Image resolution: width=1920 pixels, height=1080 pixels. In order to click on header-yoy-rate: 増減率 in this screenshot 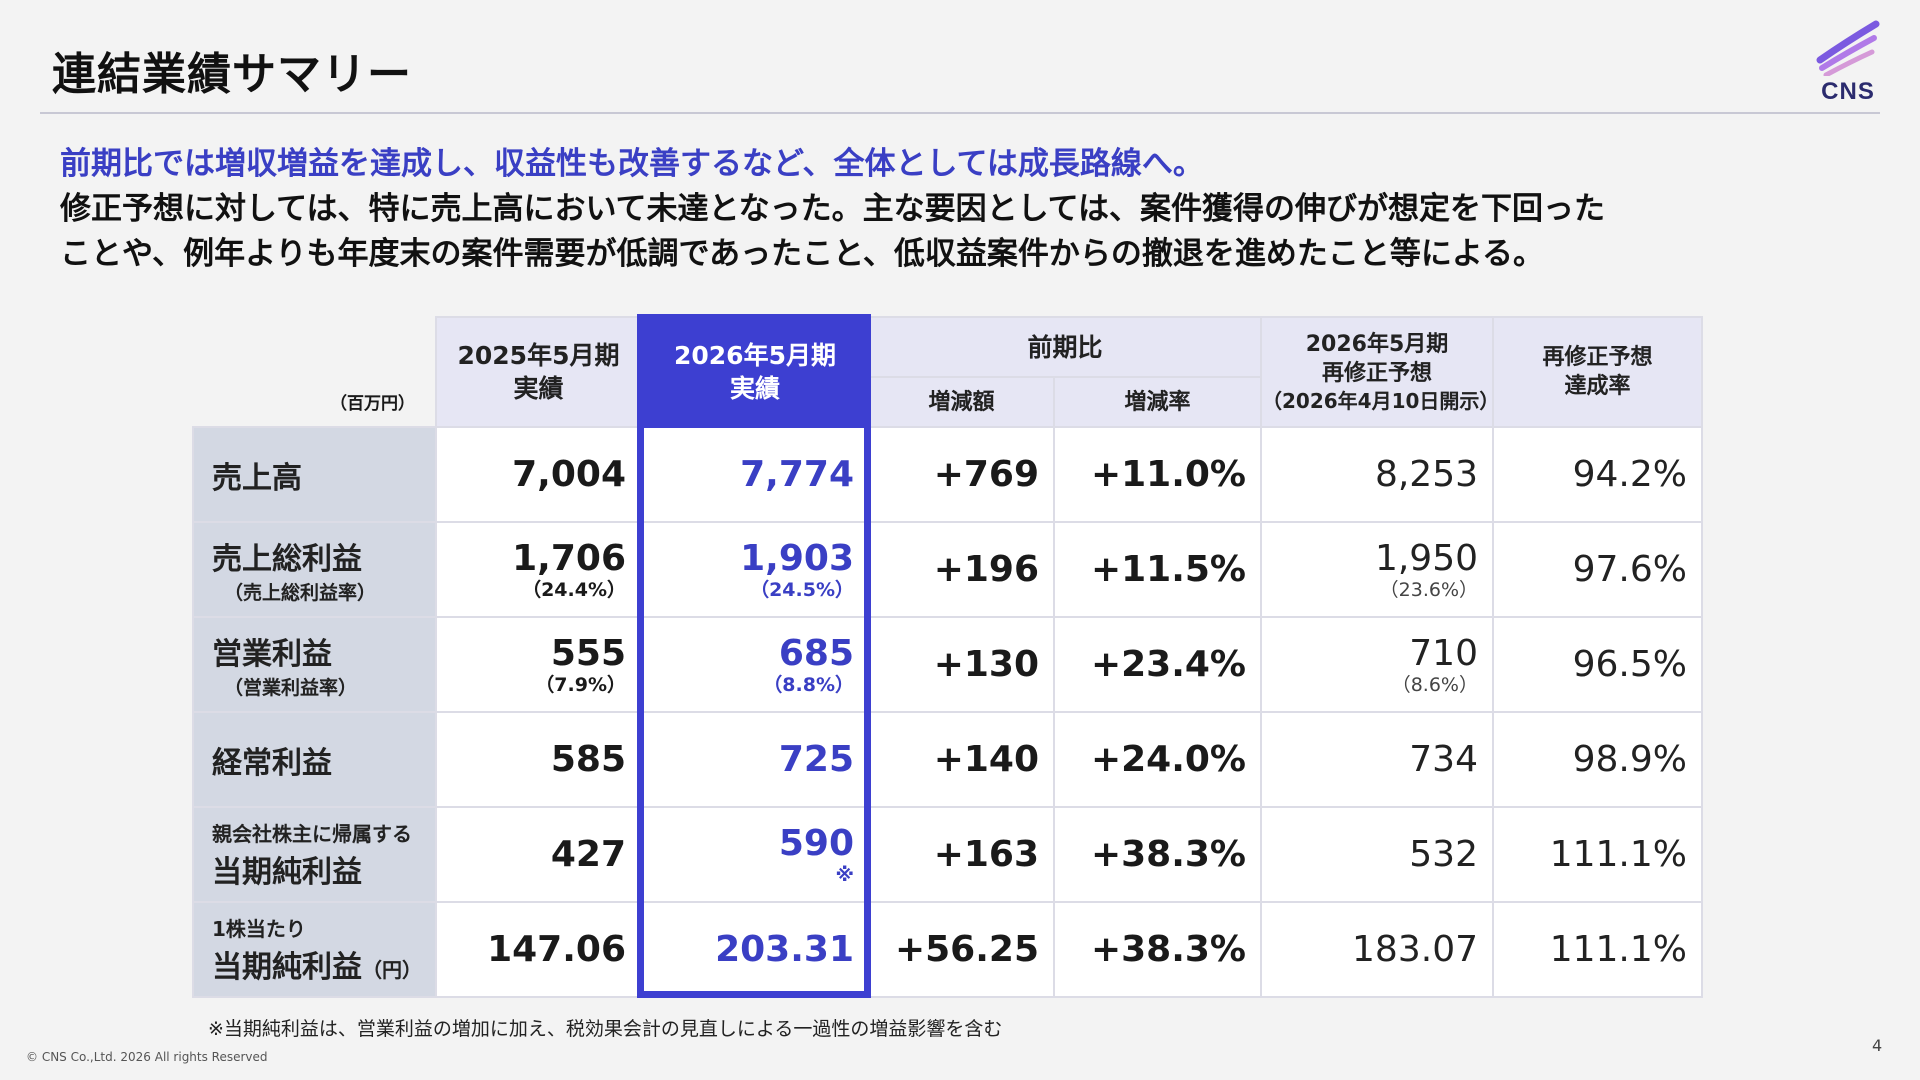, I will do `click(1157, 402)`.